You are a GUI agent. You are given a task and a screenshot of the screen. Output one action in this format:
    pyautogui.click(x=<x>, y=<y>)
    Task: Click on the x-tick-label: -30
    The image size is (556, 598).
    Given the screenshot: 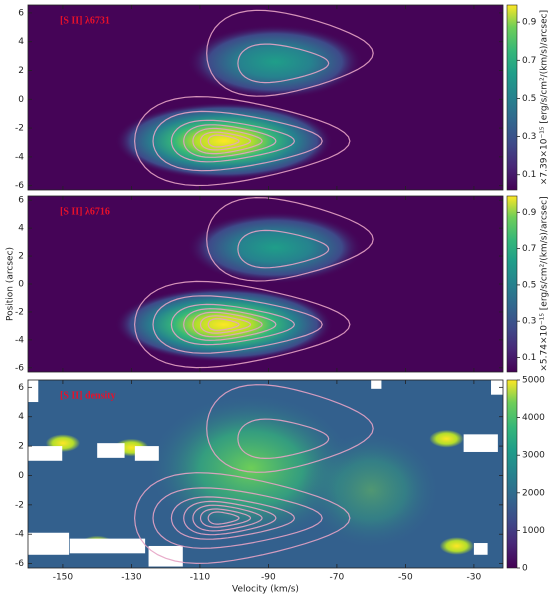 What is the action you would take?
    pyautogui.click(x=474, y=578)
    